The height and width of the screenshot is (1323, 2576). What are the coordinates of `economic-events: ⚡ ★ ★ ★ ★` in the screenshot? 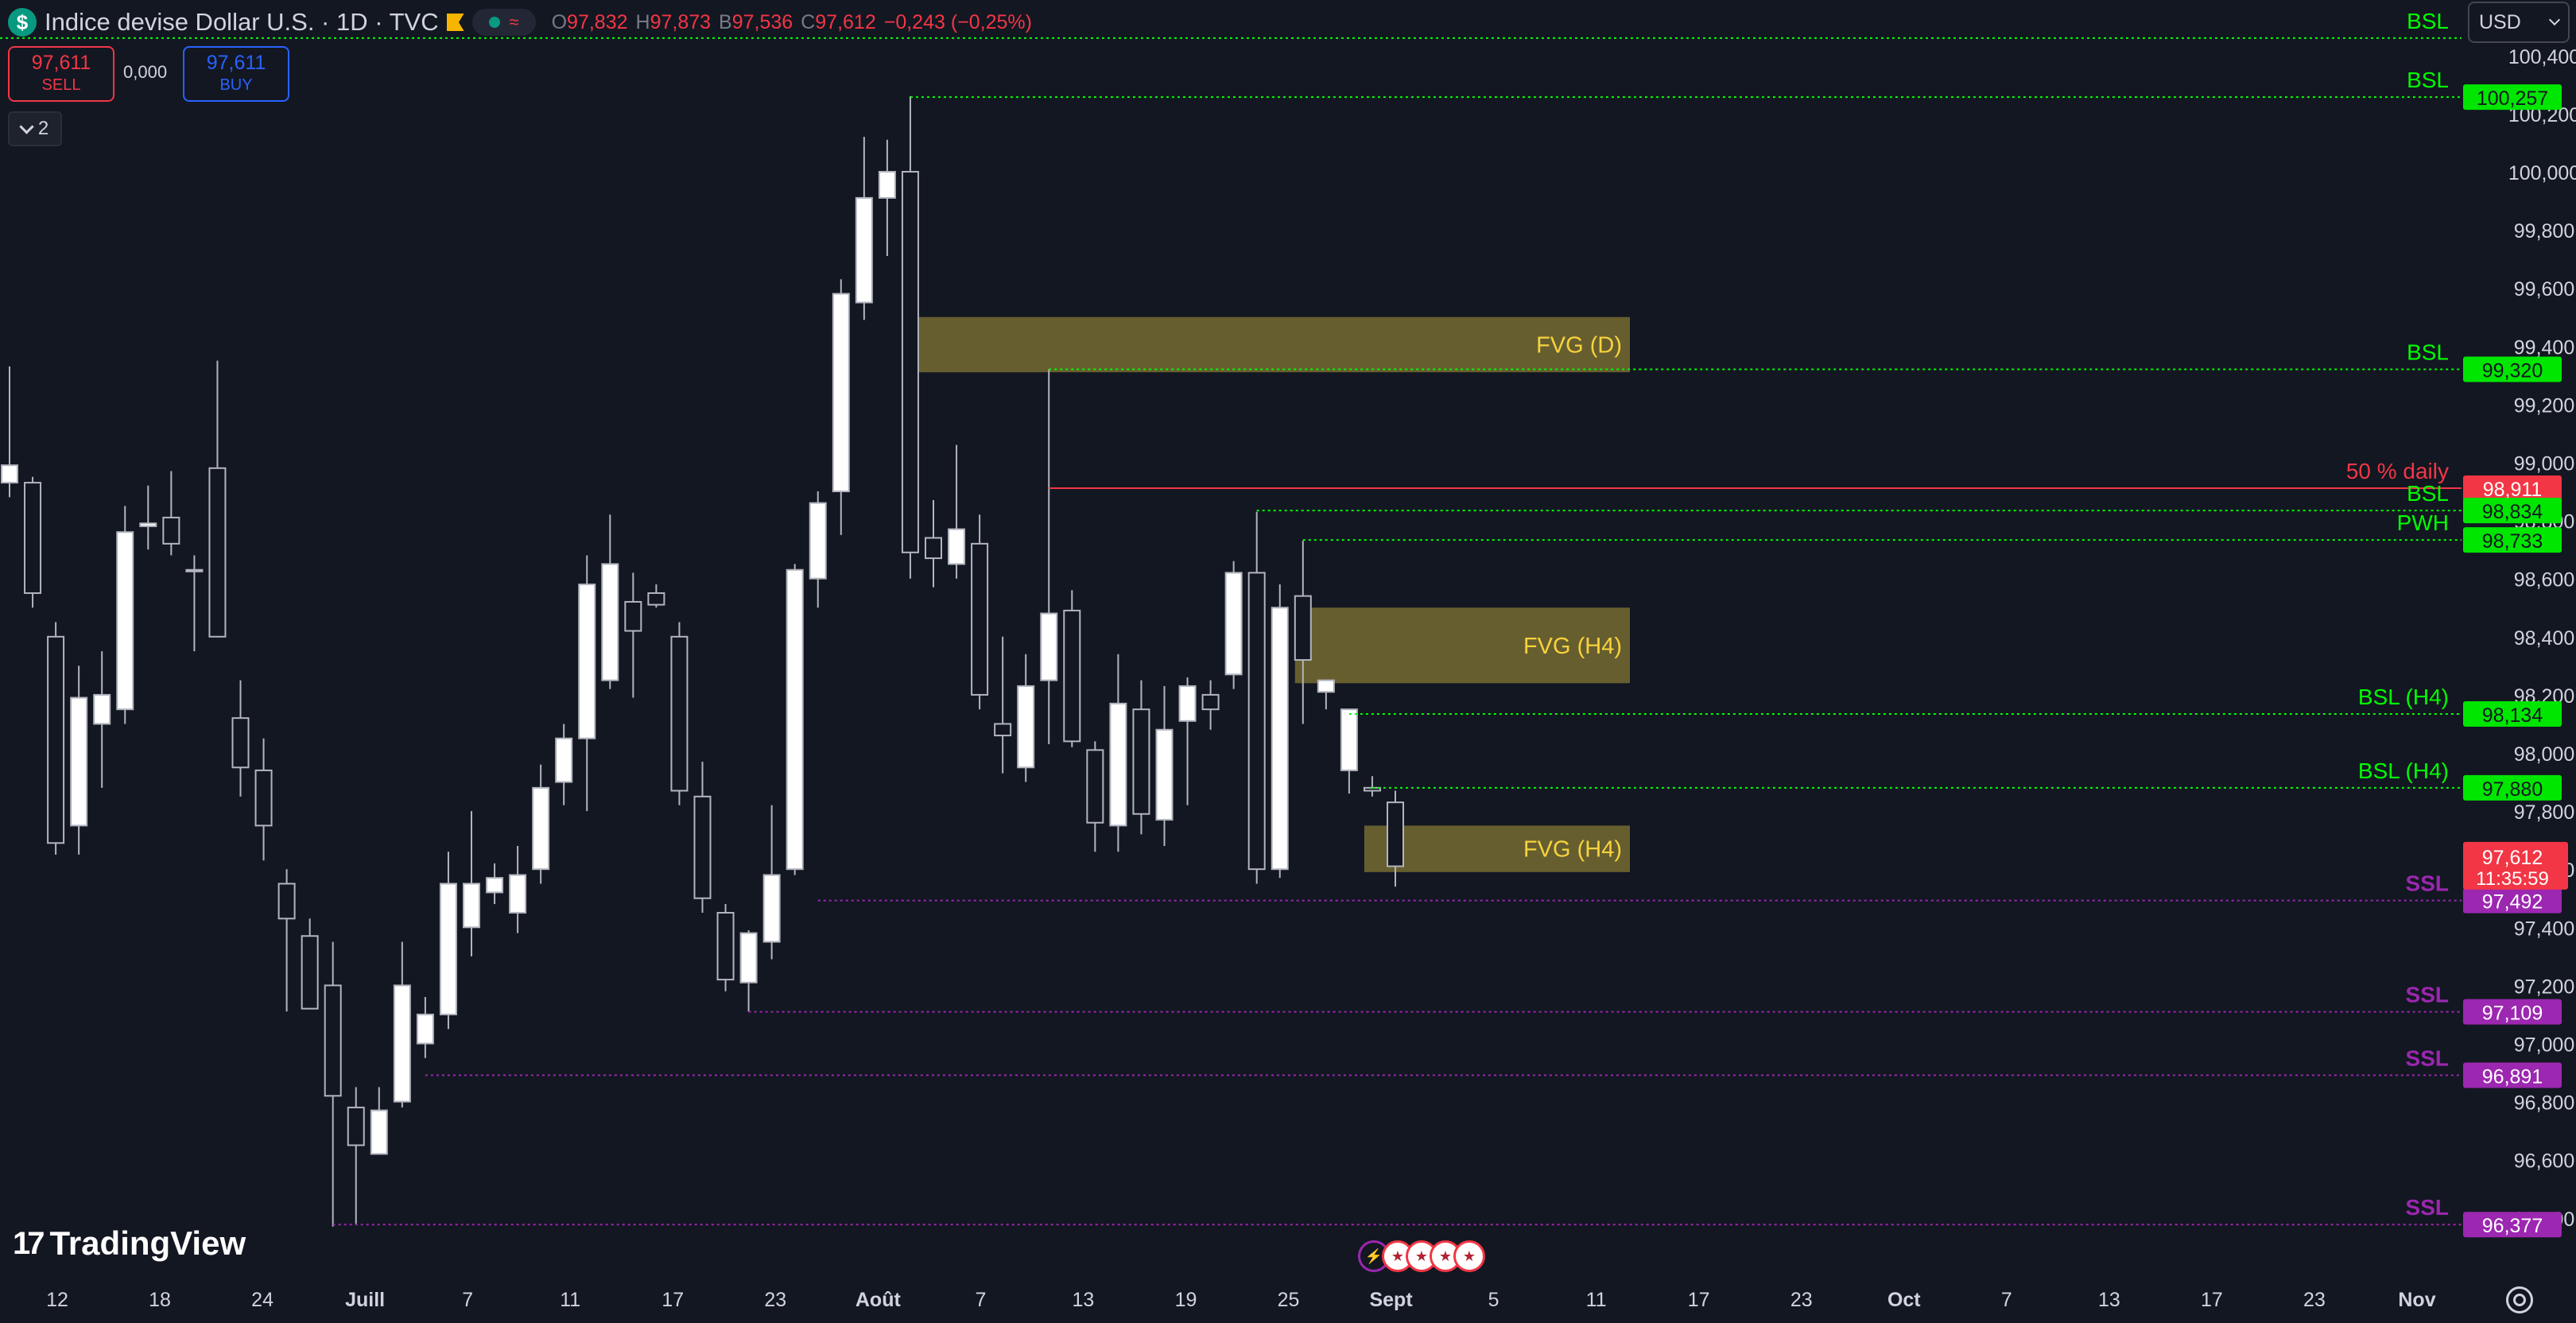 It's located at (1421, 1256).